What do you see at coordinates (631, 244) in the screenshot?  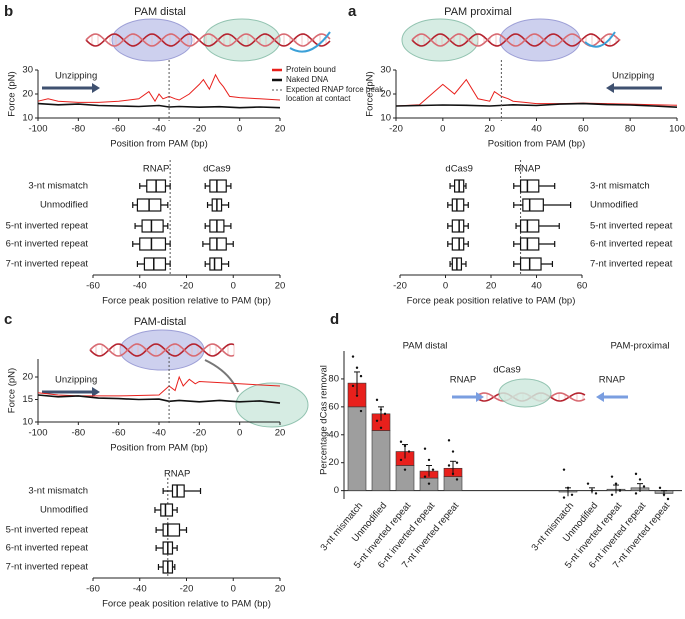 I see `category-label: 6-nt inverted repeat` at bounding box center [631, 244].